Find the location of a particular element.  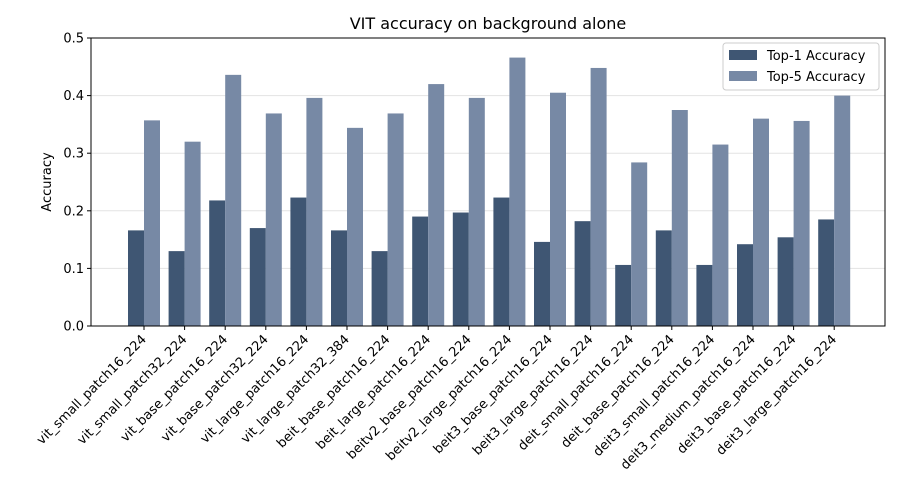

legend-label-top1: Top-1 Accuracy is located at coordinates (816, 56).